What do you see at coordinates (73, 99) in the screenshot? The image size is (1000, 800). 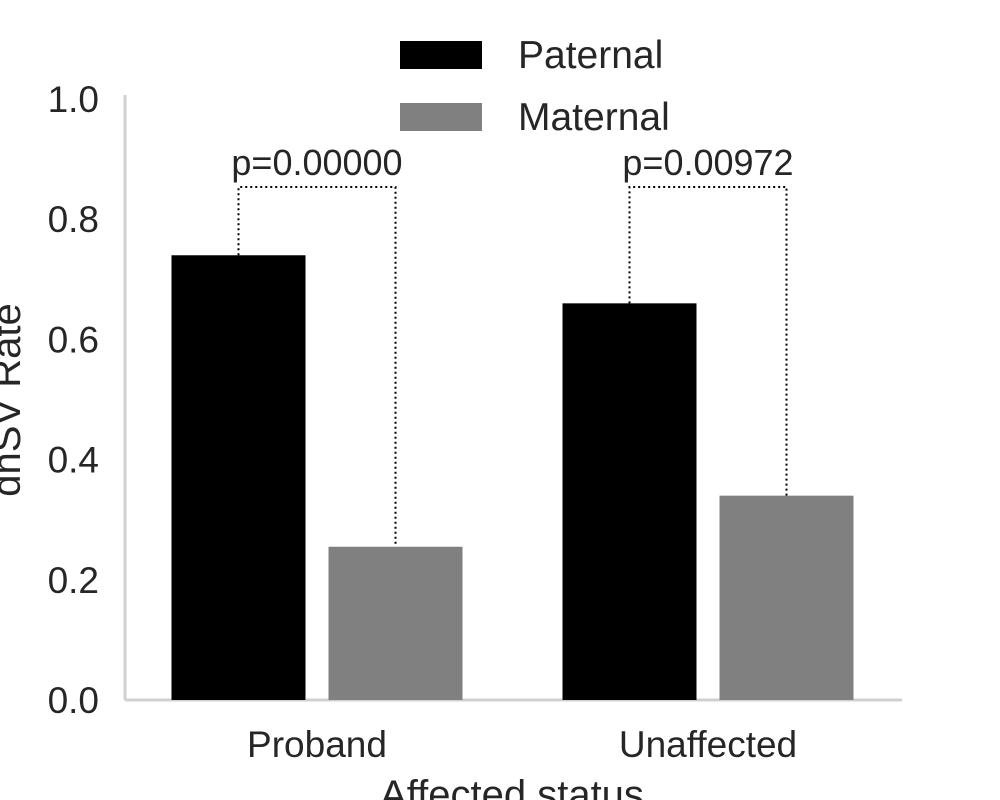 I see `y-tick-label: 1.0` at bounding box center [73, 99].